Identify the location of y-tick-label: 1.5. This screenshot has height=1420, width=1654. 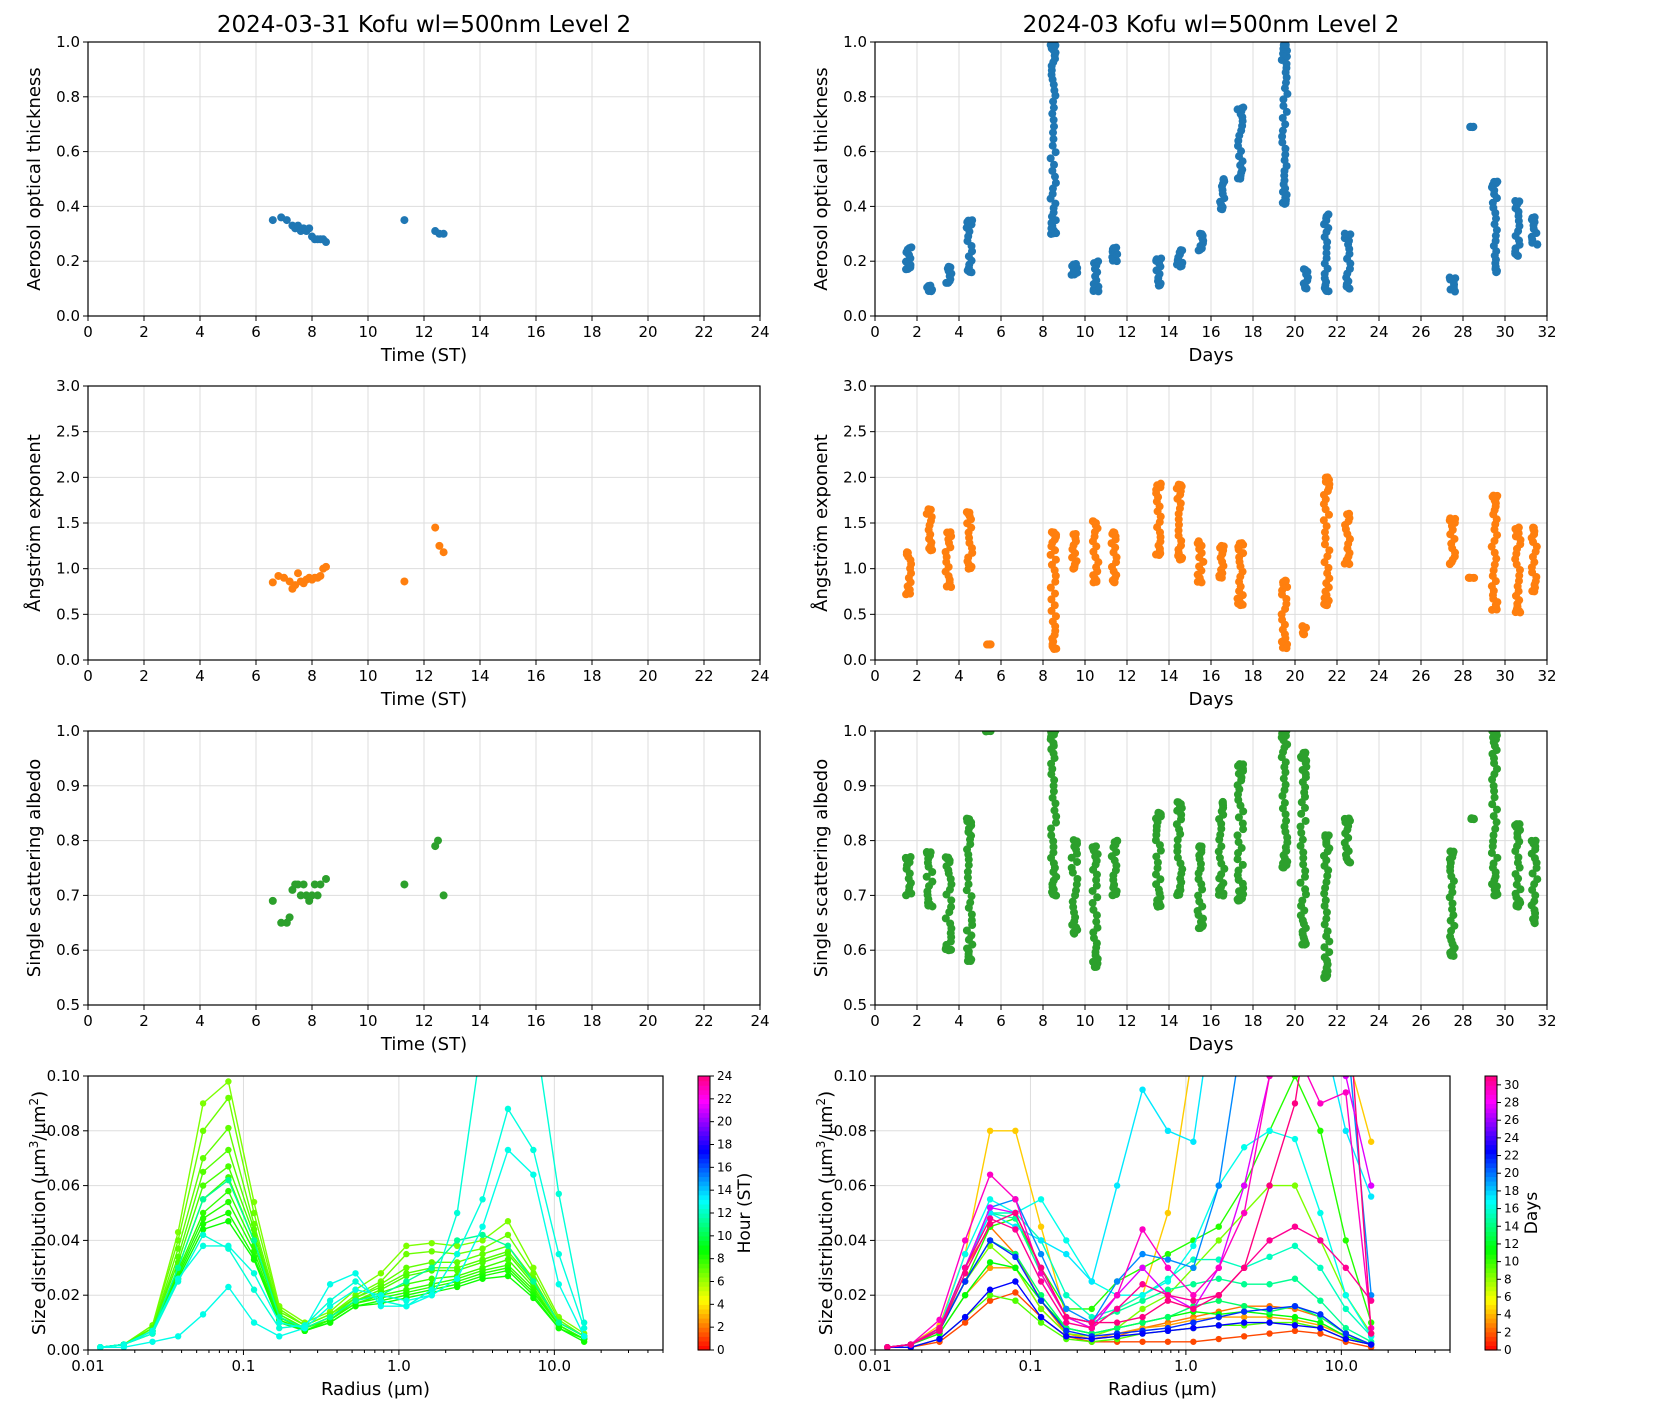
(68, 523).